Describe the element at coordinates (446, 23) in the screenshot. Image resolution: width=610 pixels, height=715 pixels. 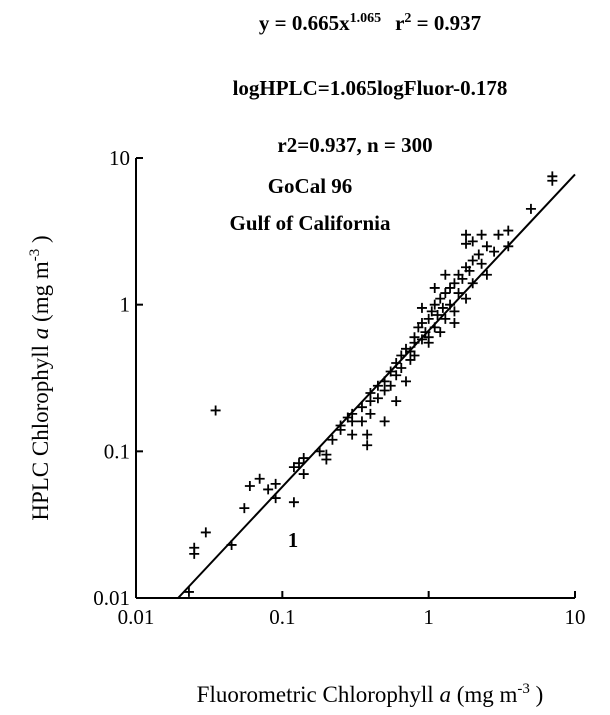
I see `eq-r-val: = 0.937` at that location.